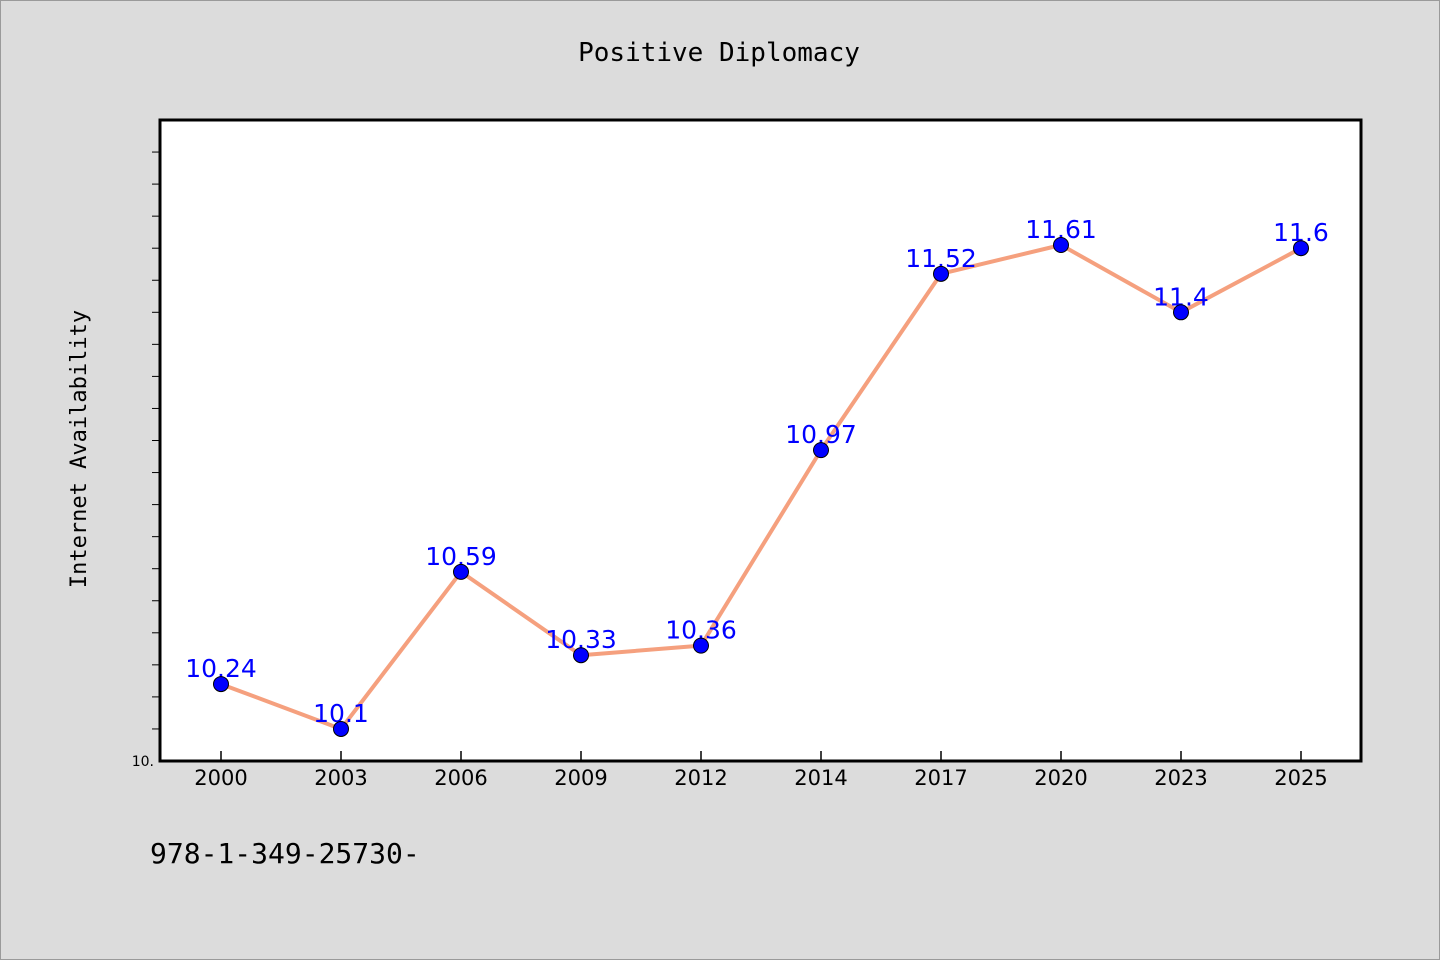 The height and width of the screenshot is (960, 1440). I want to click on x-tick-label: 2009, so click(580, 778).